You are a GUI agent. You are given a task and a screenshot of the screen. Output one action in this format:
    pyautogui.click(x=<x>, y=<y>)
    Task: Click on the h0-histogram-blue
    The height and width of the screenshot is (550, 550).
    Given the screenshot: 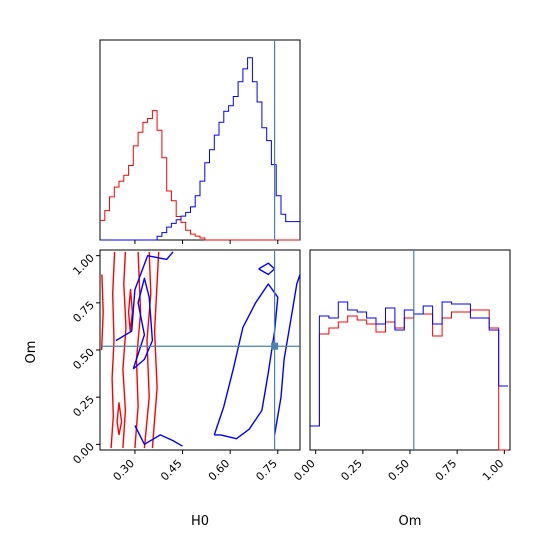 What is the action you would take?
    pyautogui.click(x=200, y=149)
    